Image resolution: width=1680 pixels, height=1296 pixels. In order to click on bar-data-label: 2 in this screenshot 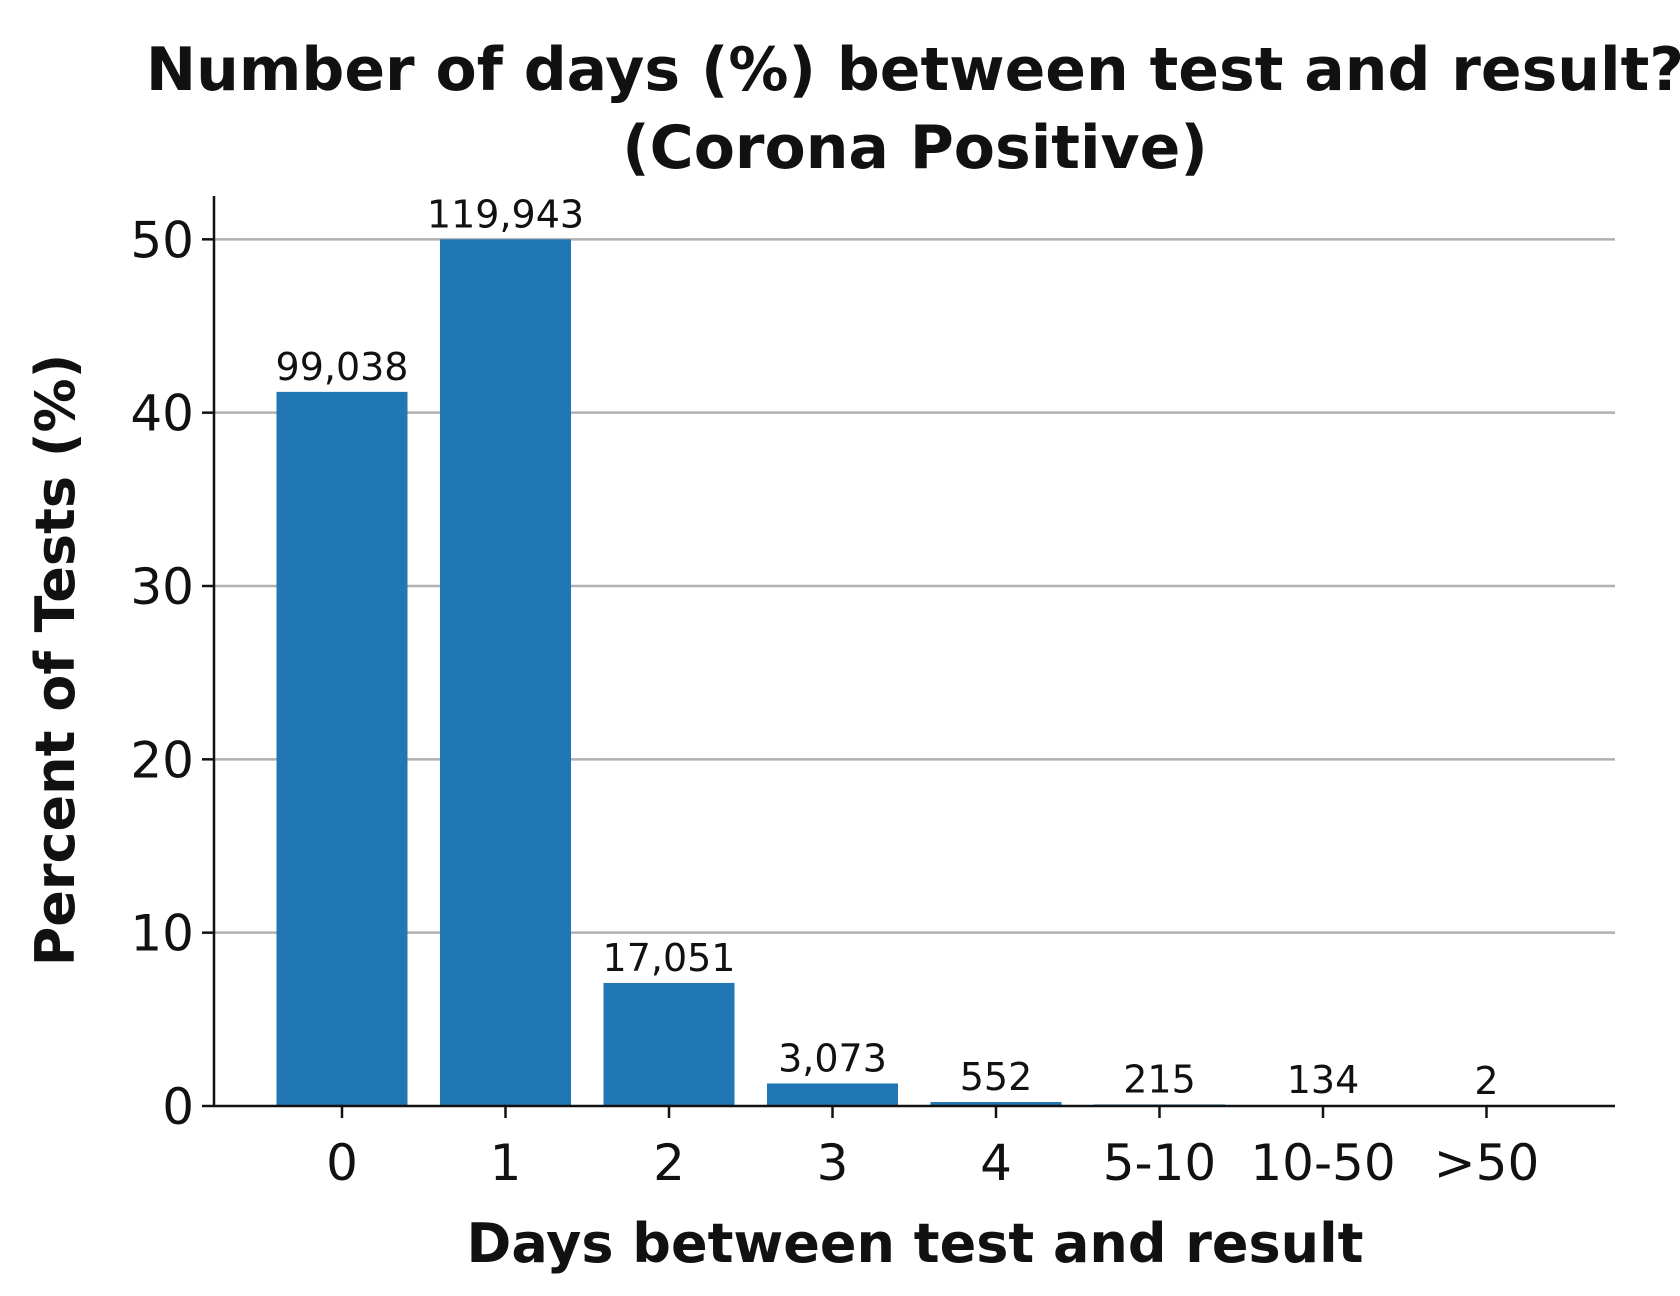, I will do `click(1486, 1081)`.